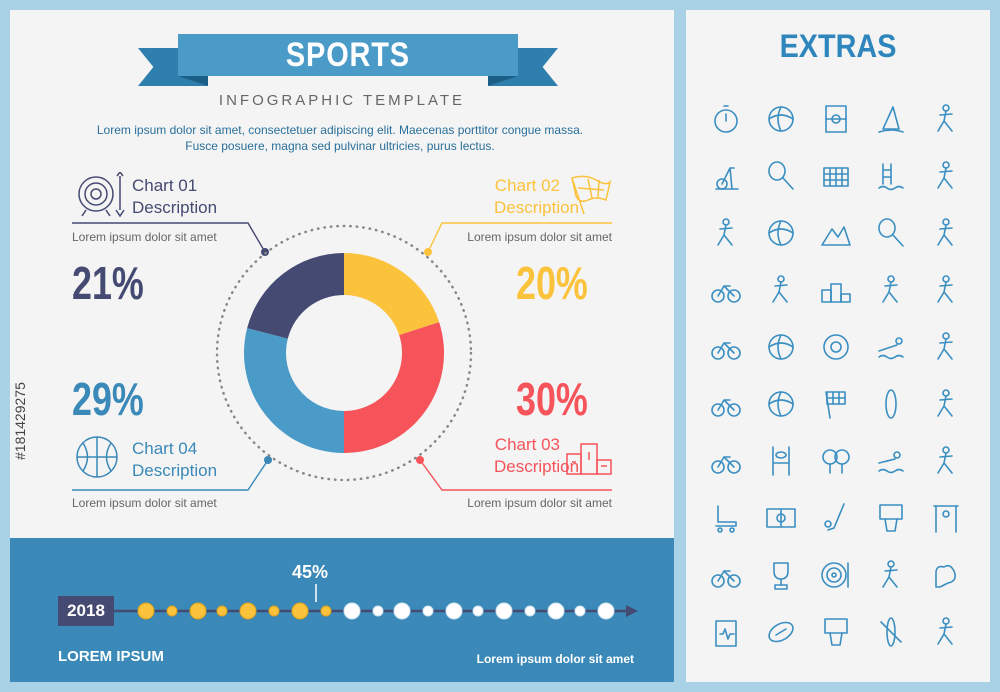 The width and height of the screenshot is (1000, 692). I want to click on health-clipboard-icon, so click(725, 631).